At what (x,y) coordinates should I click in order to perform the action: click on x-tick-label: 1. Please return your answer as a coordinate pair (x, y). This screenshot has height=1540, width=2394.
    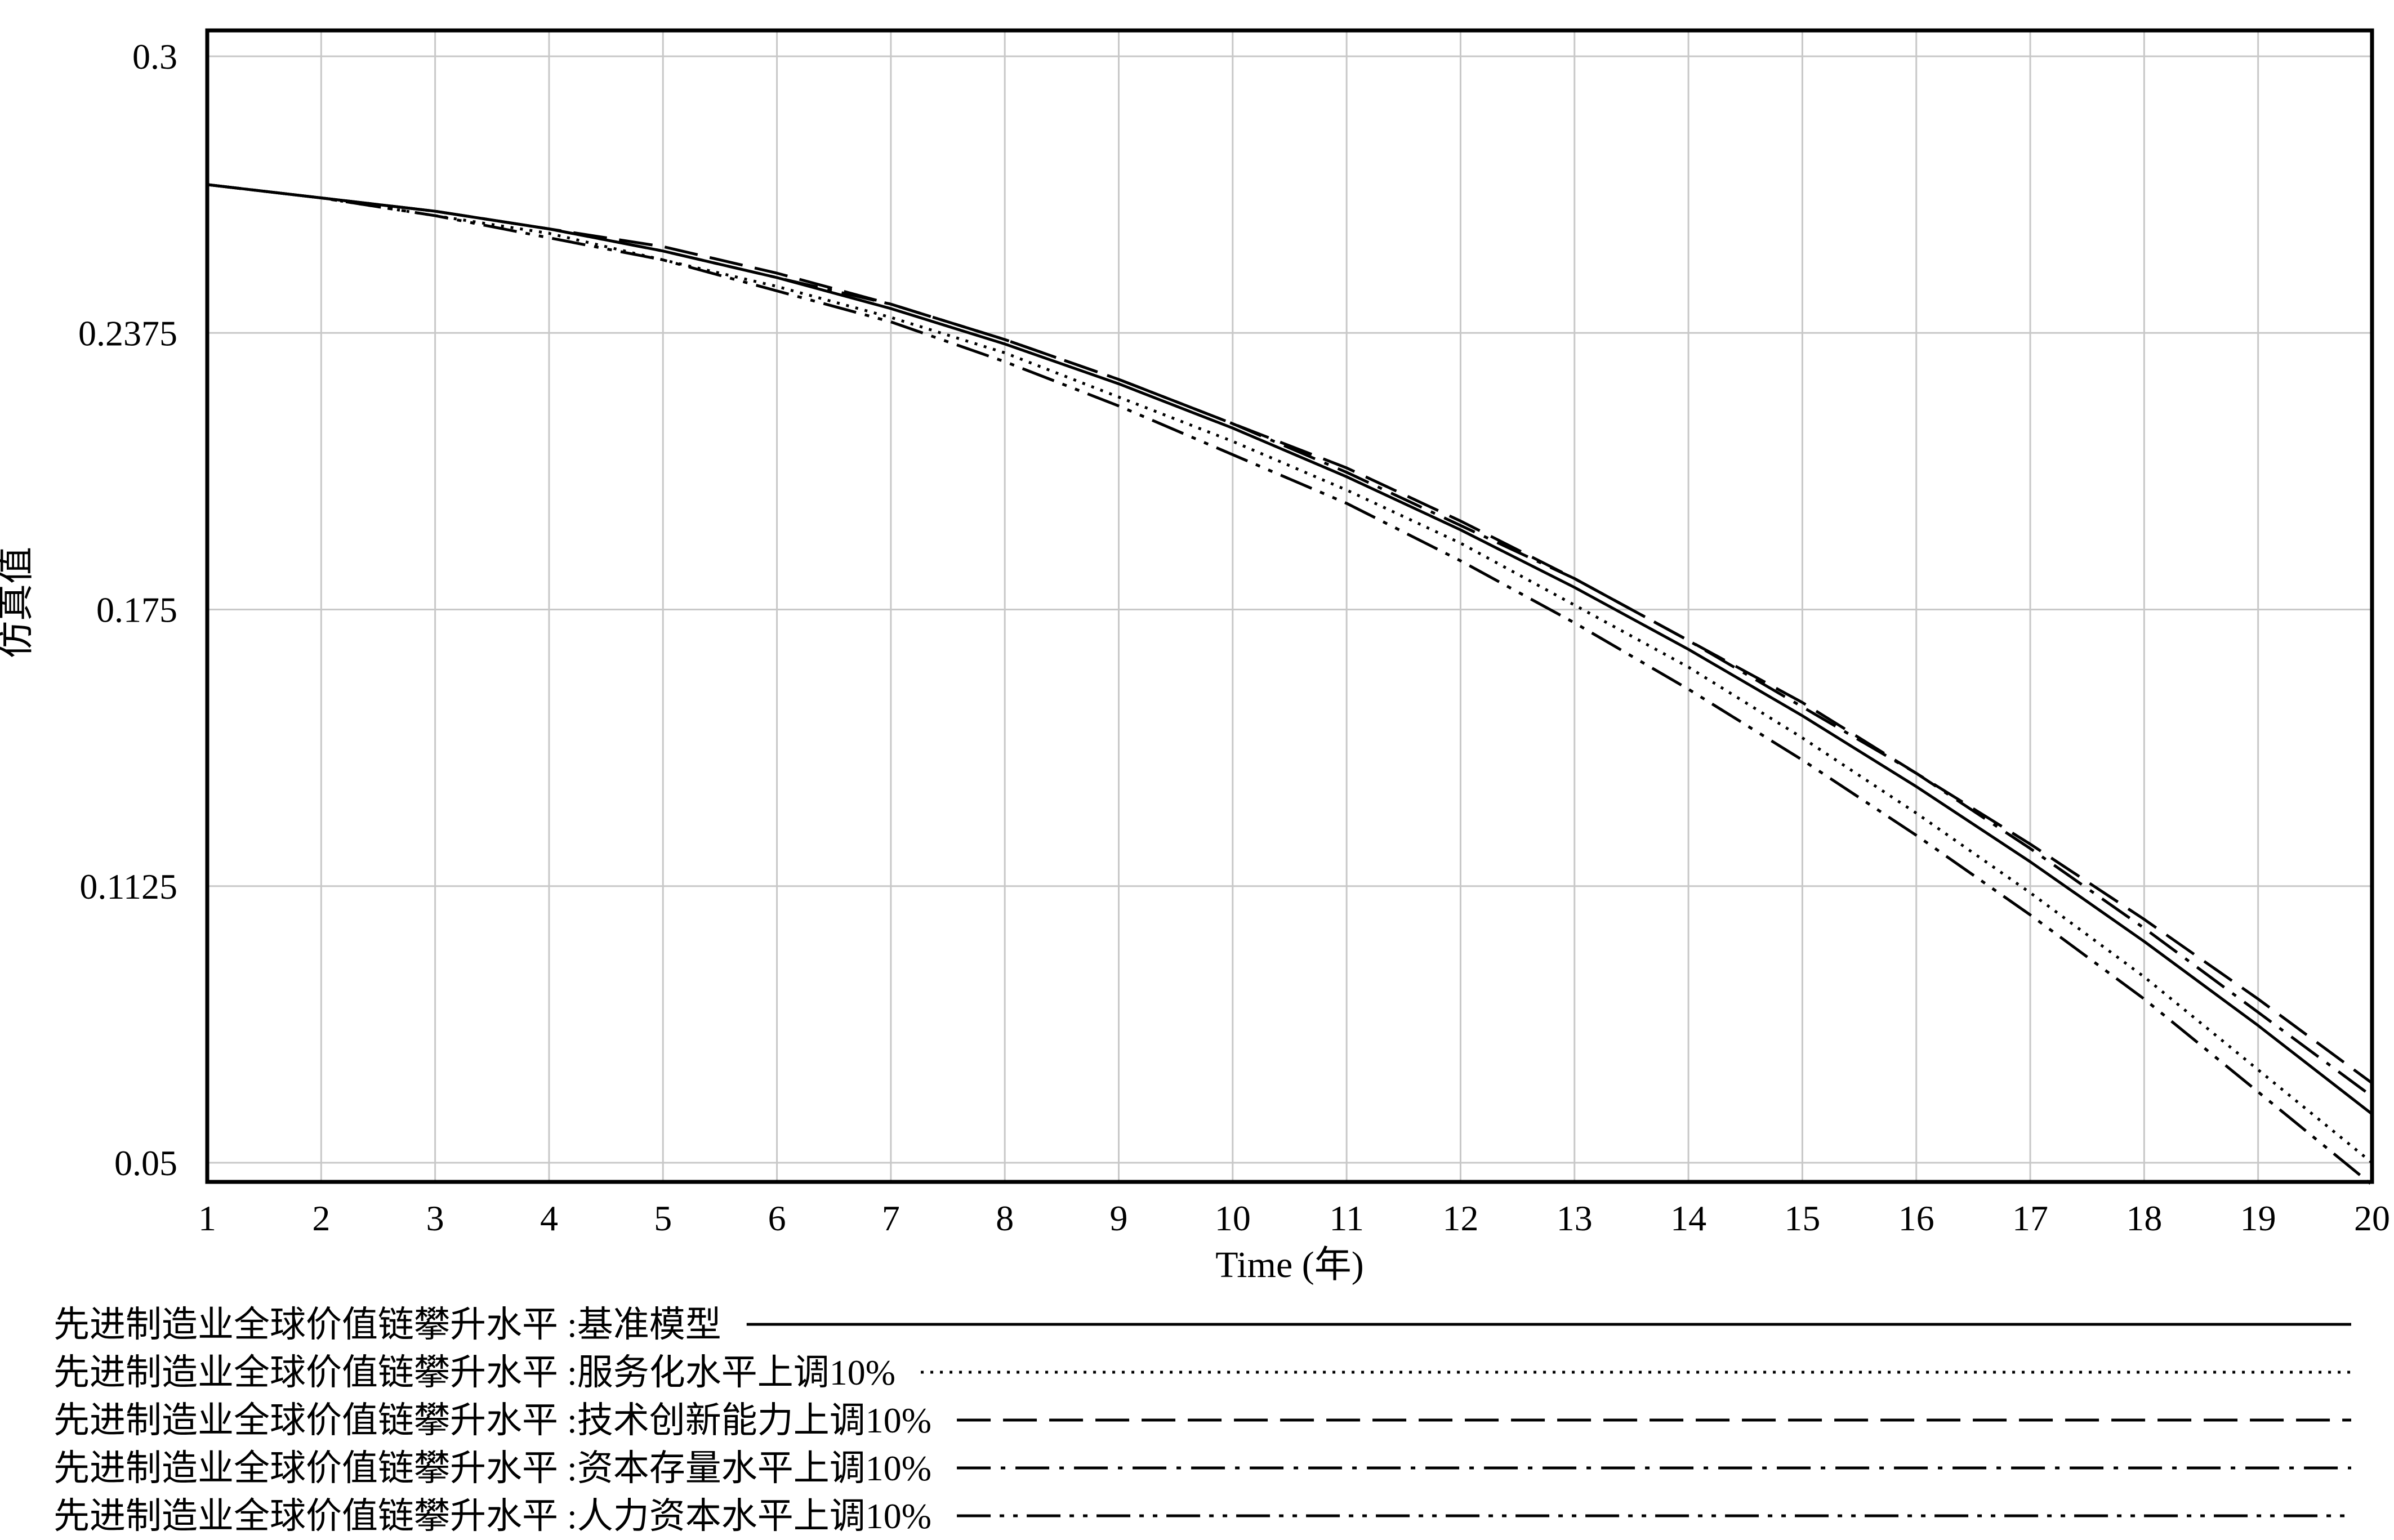
    Looking at the image, I should click on (207, 1218).